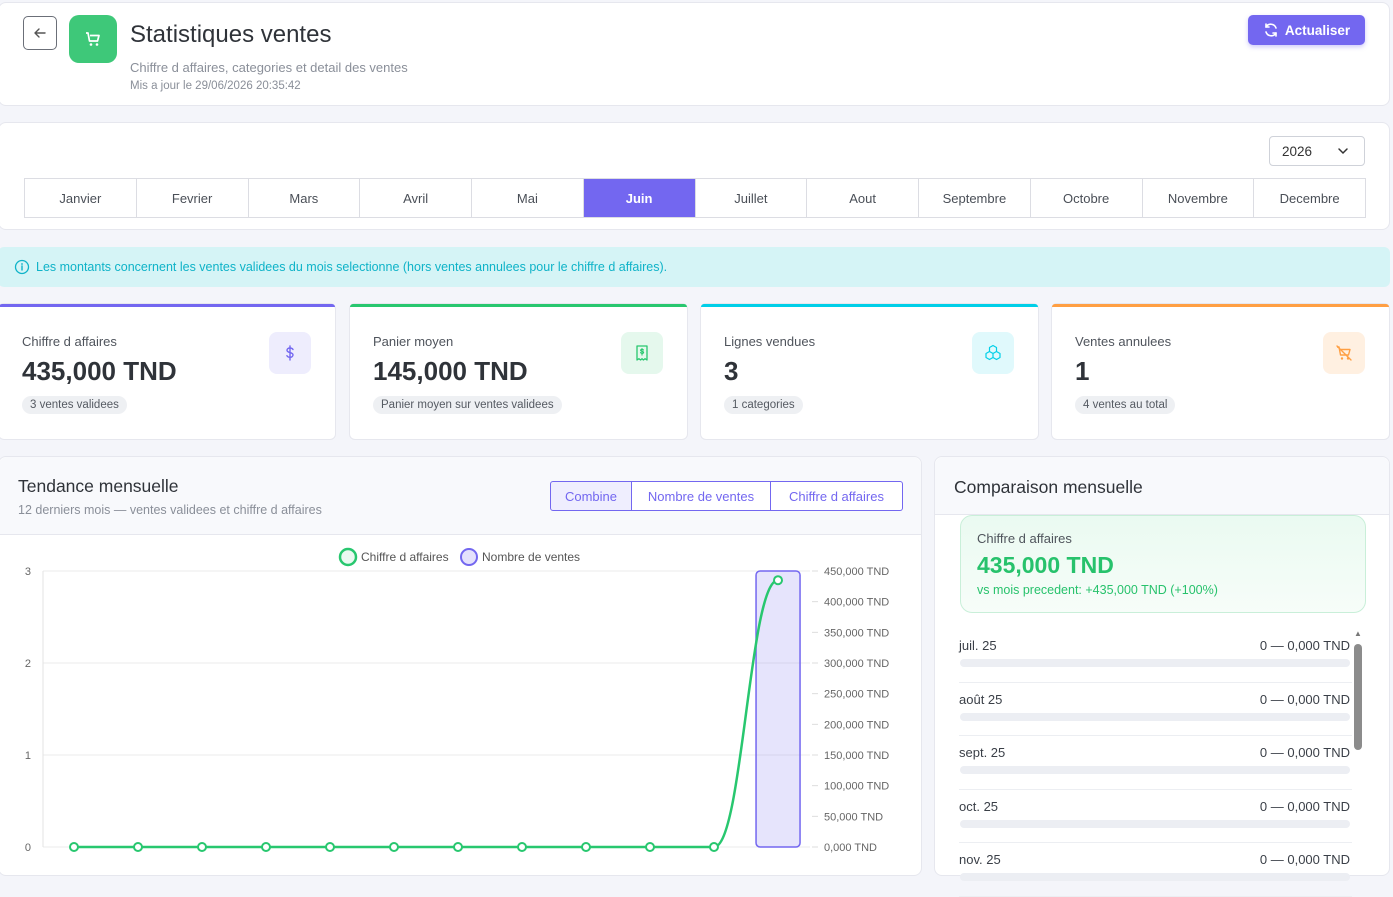 This screenshot has height=897, width=1393. Describe the element at coordinates (701, 496) in the screenshot. I see `view-nombre-de-ventes-button: Nombre de ventes` at that location.